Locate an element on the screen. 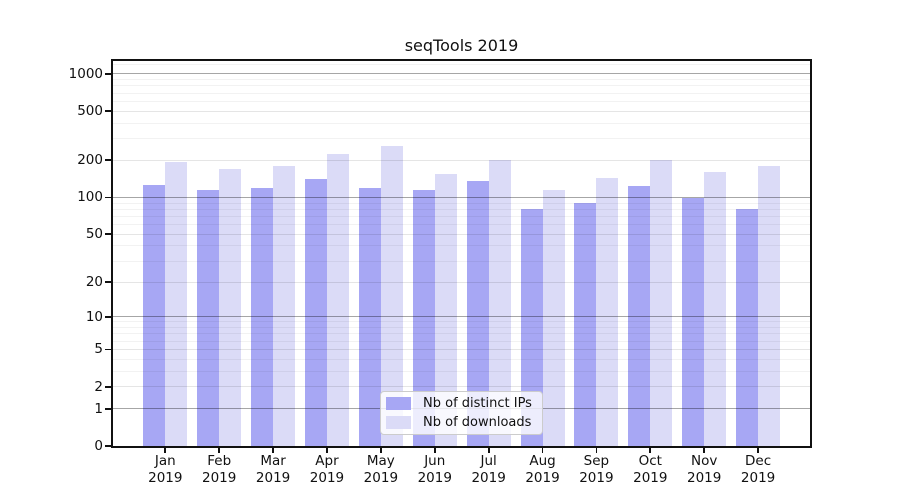 The height and width of the screenshot is (500, 900). bar-dec-distinct-ips is located at coordinates (747, 327).